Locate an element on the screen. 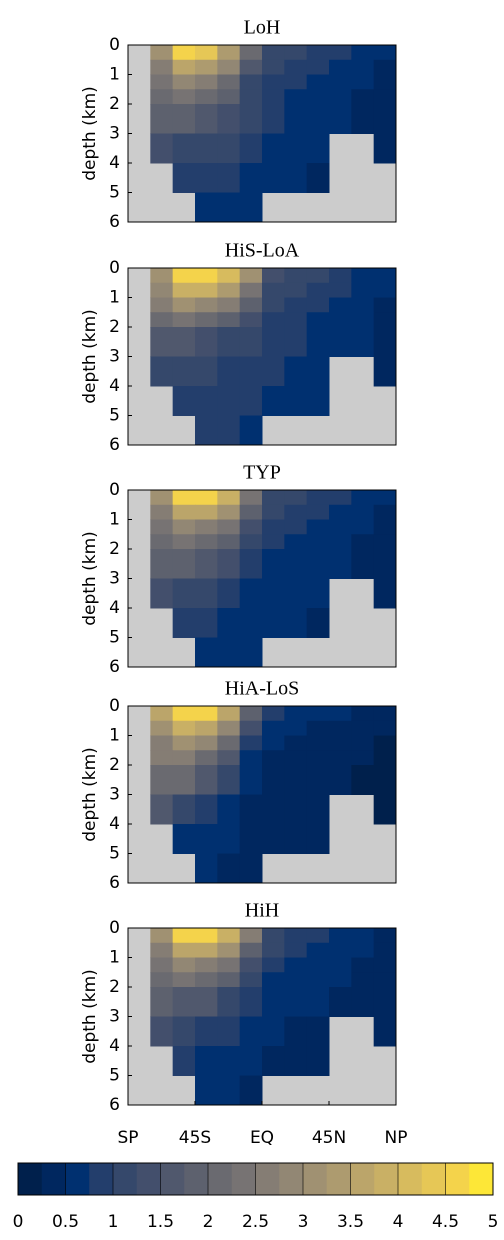 The image size is (504, 1240). y-tick-label: 1 is located at coordinates (114, 736).